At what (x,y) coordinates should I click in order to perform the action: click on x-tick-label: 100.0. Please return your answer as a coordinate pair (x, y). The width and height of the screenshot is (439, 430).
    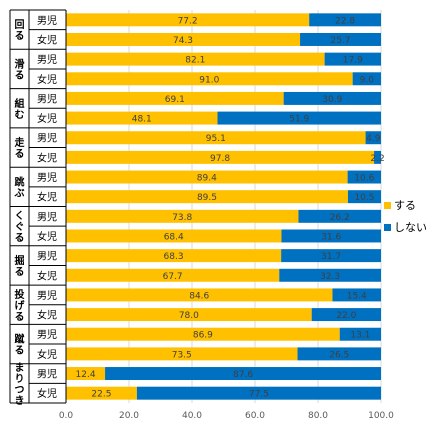
    Looking at the image, I should click on (381, 416).